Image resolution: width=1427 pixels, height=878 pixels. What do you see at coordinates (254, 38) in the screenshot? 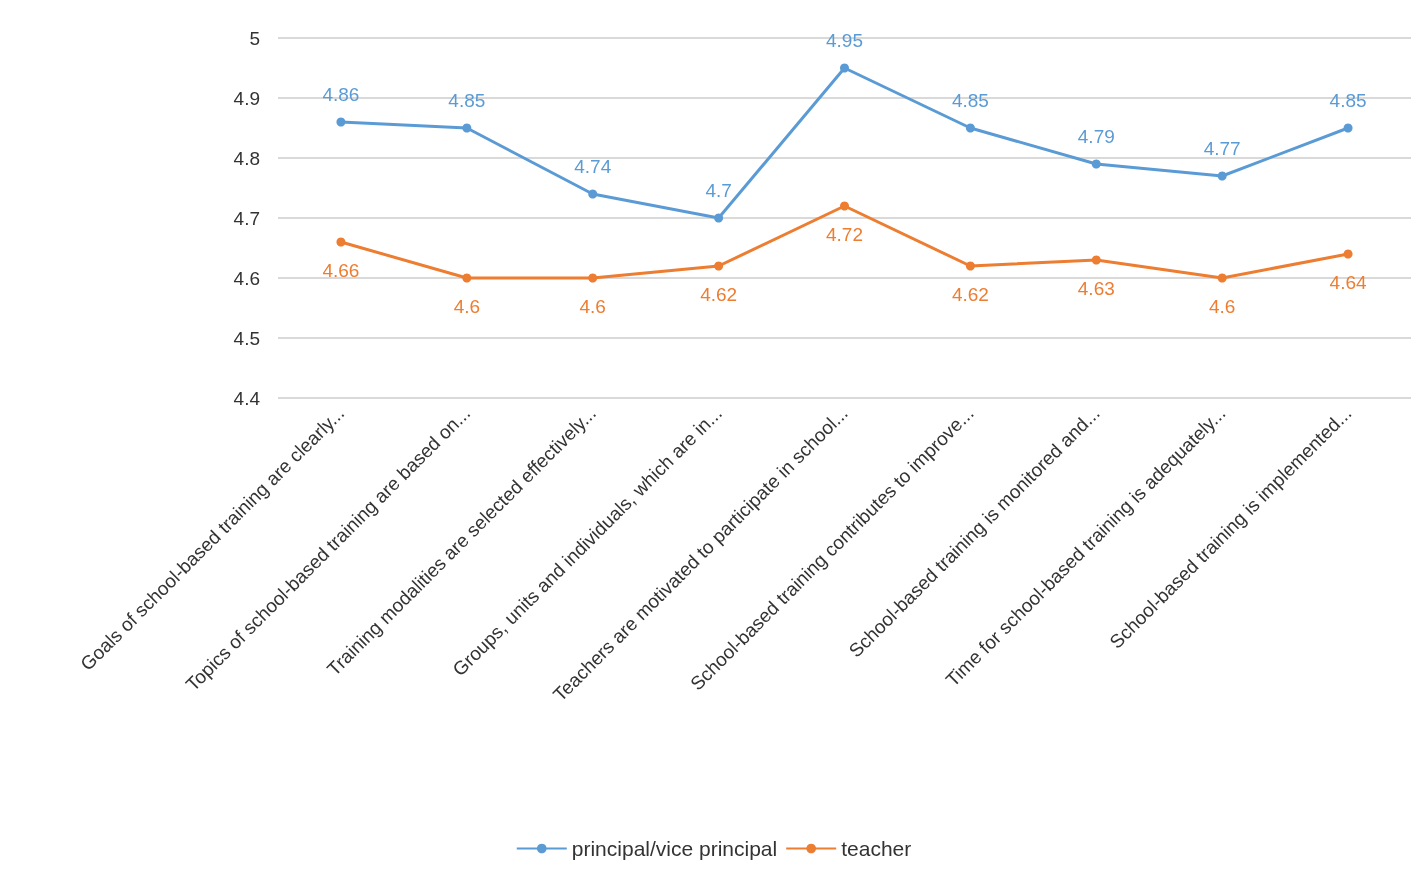
I see `y-tick-label: 5` at bounding box center [254, 38].